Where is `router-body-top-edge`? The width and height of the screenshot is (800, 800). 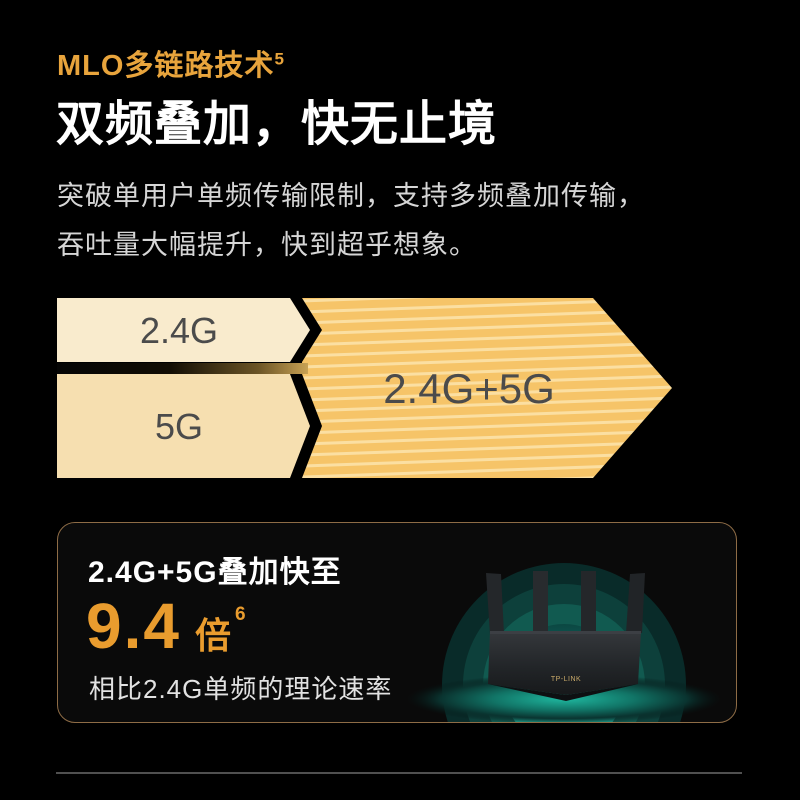
router-body-top-edge is located at coordinates (565, 632).